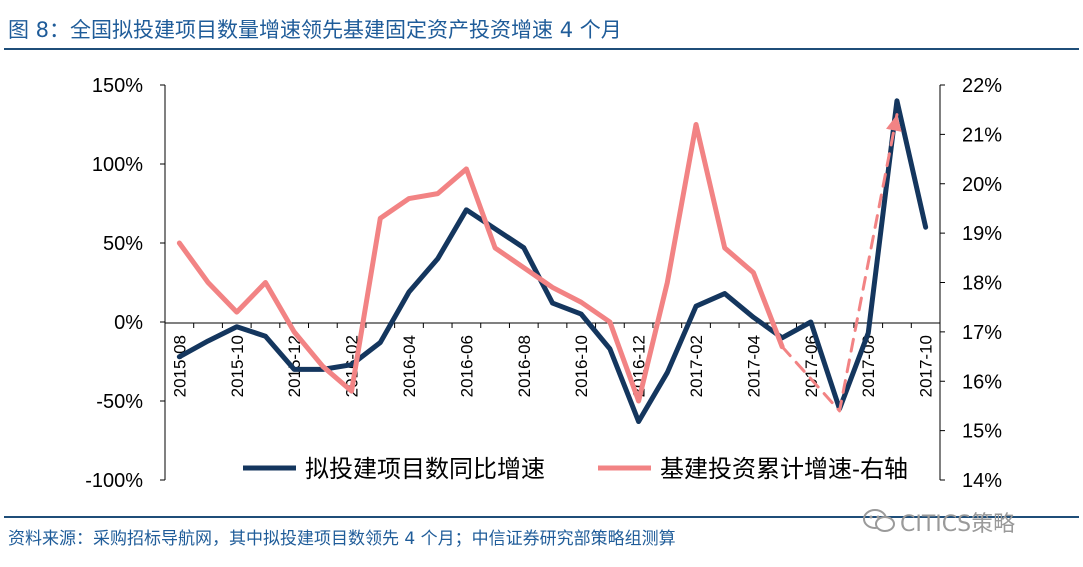 The height and width of the screenshot is (567, 1083). Describe the element at coordinates (982, 135) in the screenshot. I see `right-tick-label: 21%` at that location.